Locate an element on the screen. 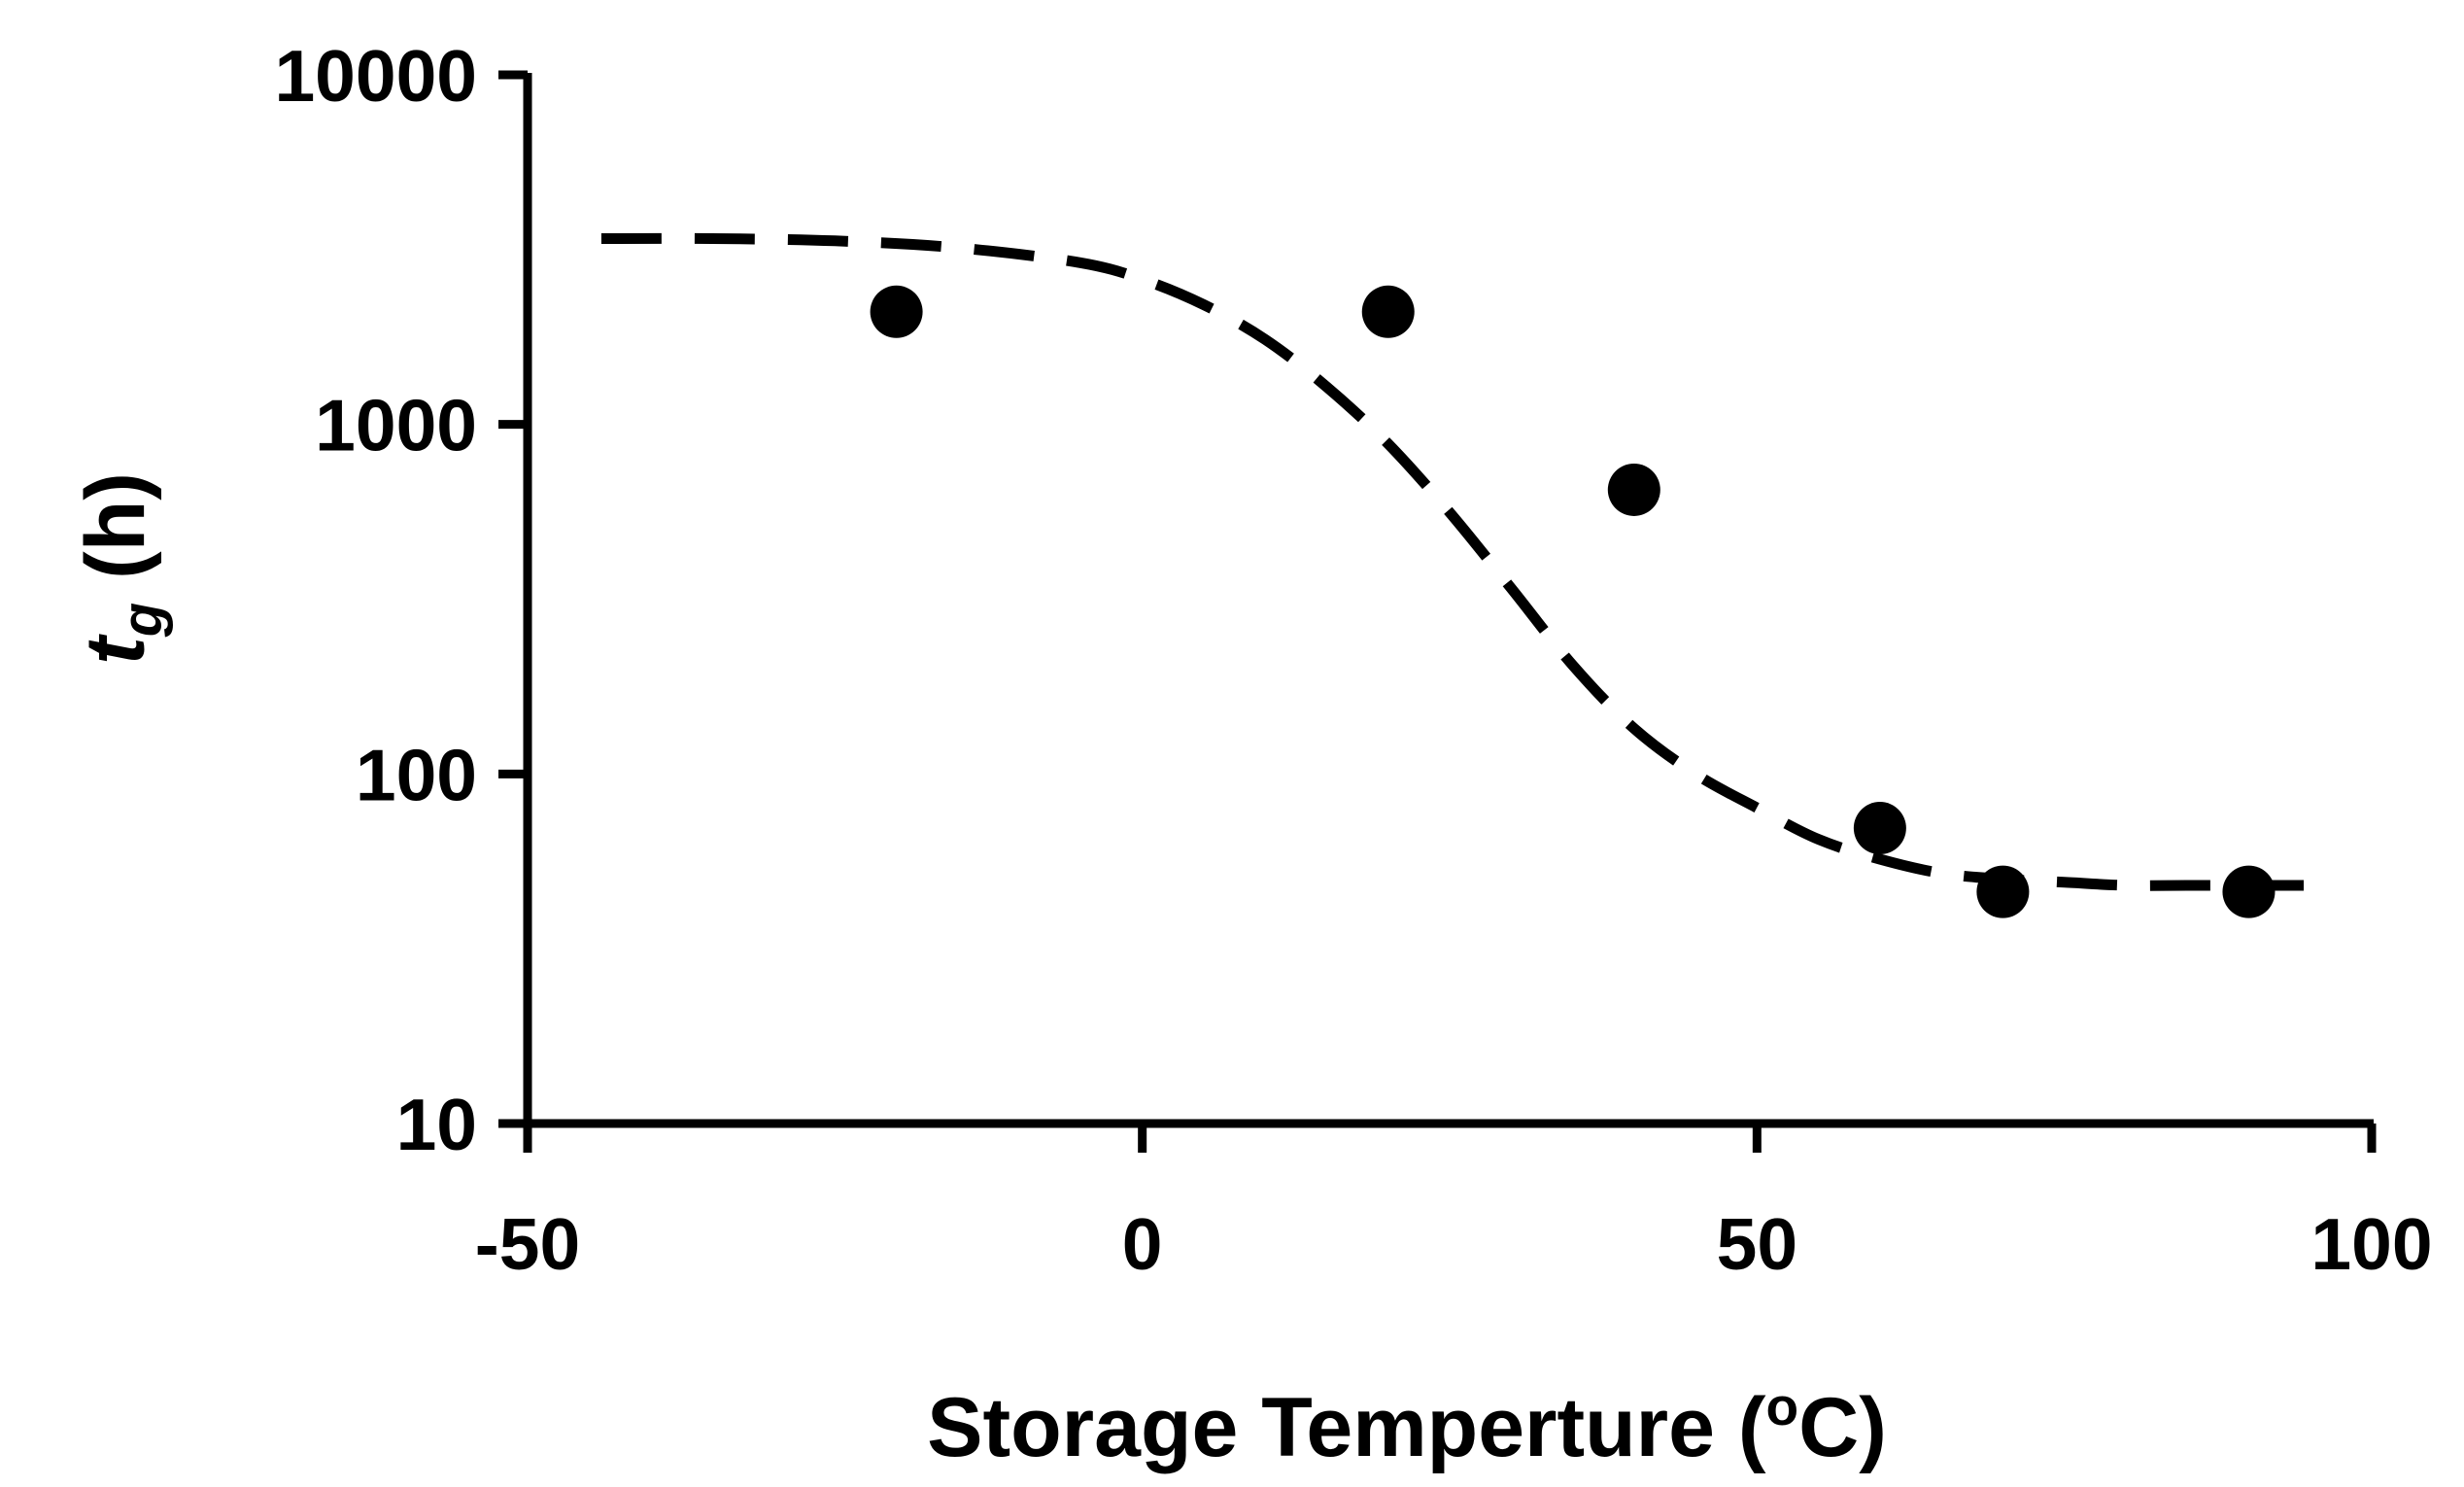 This screenshot has height=1487, width=2464. y-tick-label: 10000 is located at coordinates (375, 76).